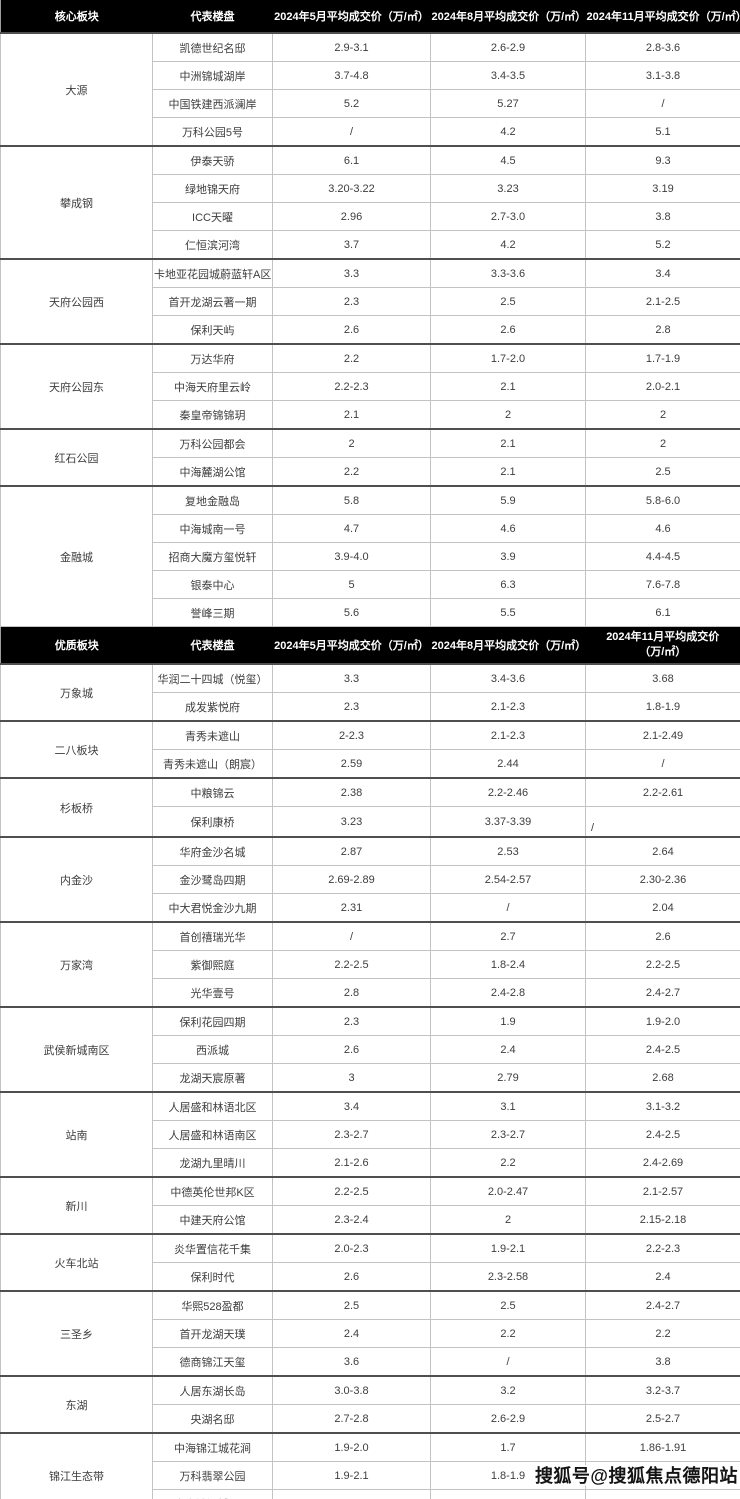 This screenshot has height=1499, width=740. I want to click on price-cell-nov: 6.1, so click(662, 612).